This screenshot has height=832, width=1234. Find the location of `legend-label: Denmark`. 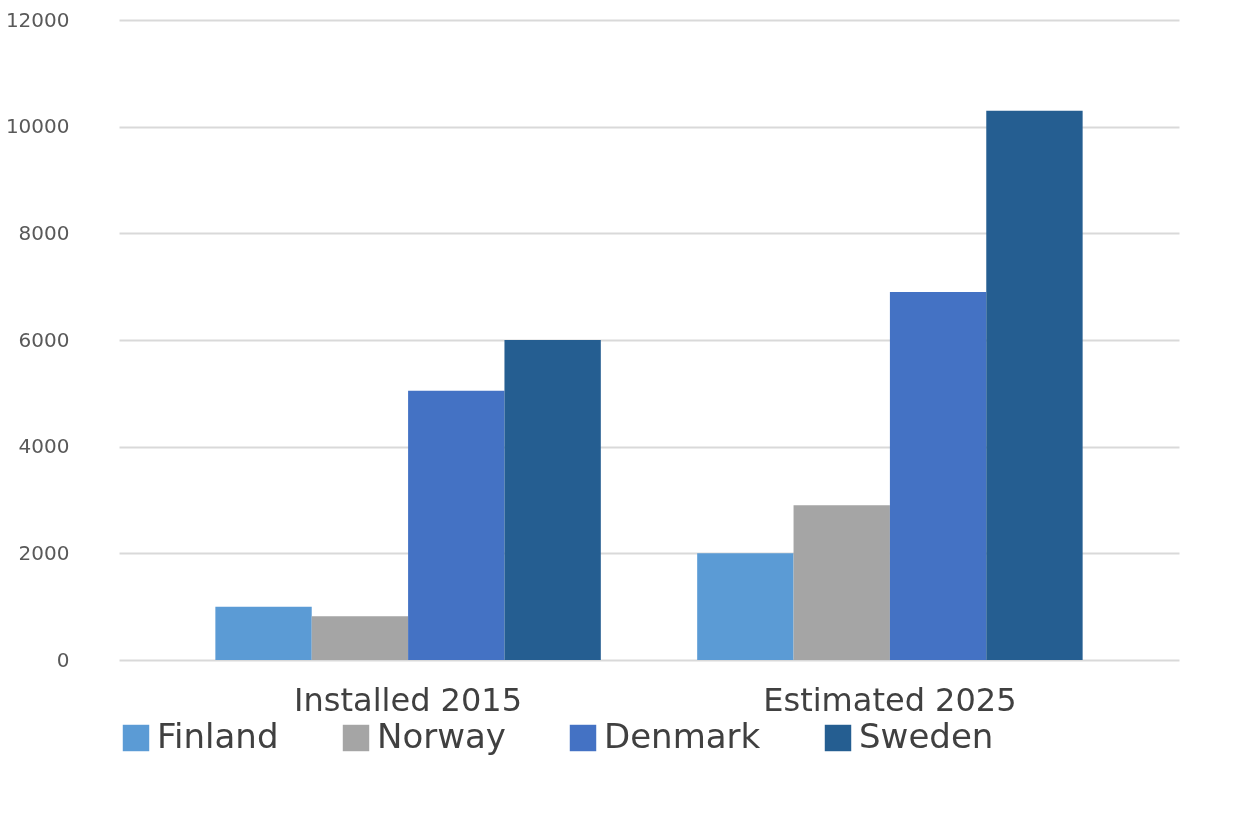

legend-label: Denmark is located at coordinates (682, 736).